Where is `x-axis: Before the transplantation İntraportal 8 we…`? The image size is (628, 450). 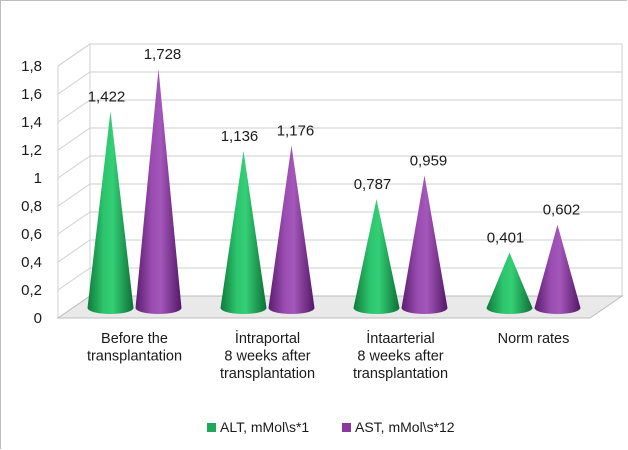
x-axis: Before the transplantation İntraportal 8 we… is located at coordinates (328, 355).